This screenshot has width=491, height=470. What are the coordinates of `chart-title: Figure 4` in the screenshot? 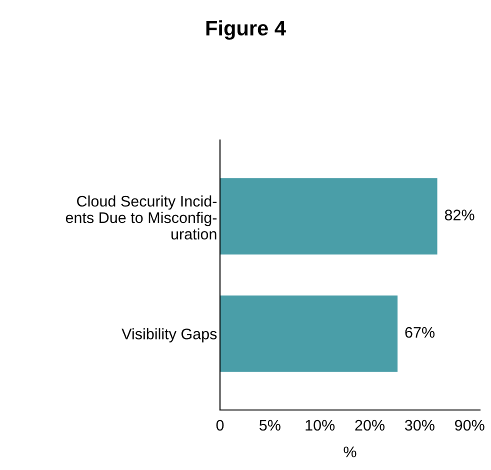 It's located at (246, 30).